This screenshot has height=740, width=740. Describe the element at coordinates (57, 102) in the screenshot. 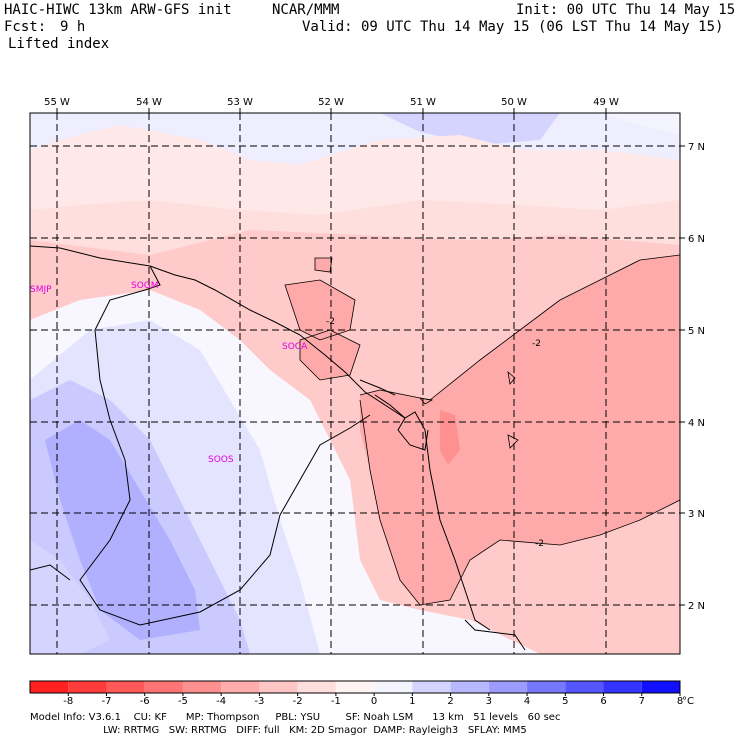

I see `lon-label: 55 W` at that location.